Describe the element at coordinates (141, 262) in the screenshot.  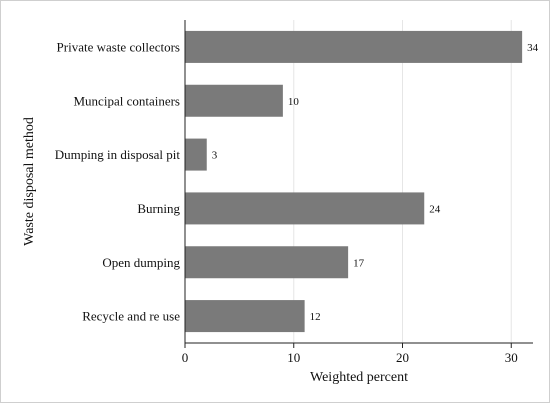
I see `category-label: Open dumping` at that location.